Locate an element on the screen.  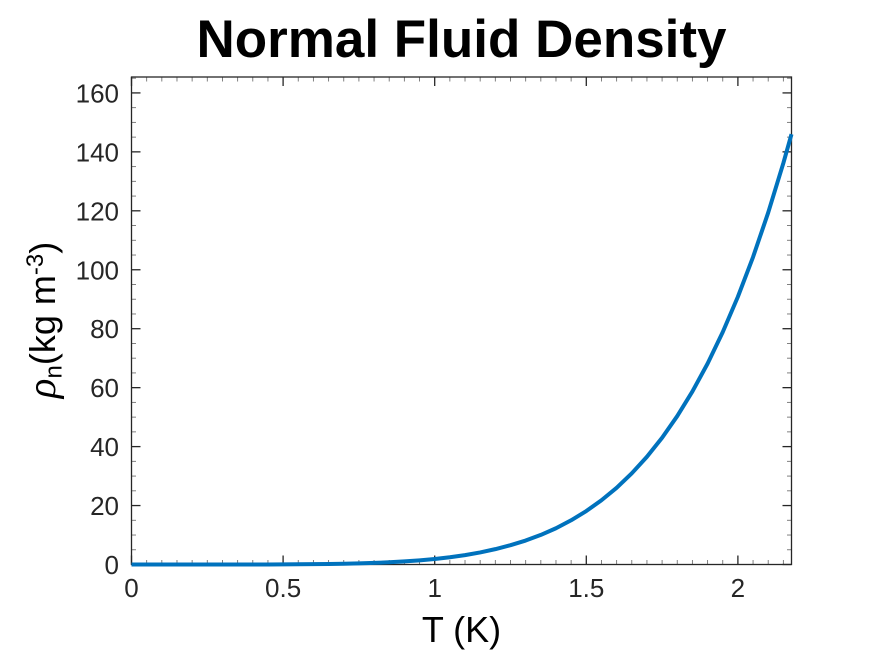
chart-title: Normal Fluid Density is located at coordinates (461, 39).